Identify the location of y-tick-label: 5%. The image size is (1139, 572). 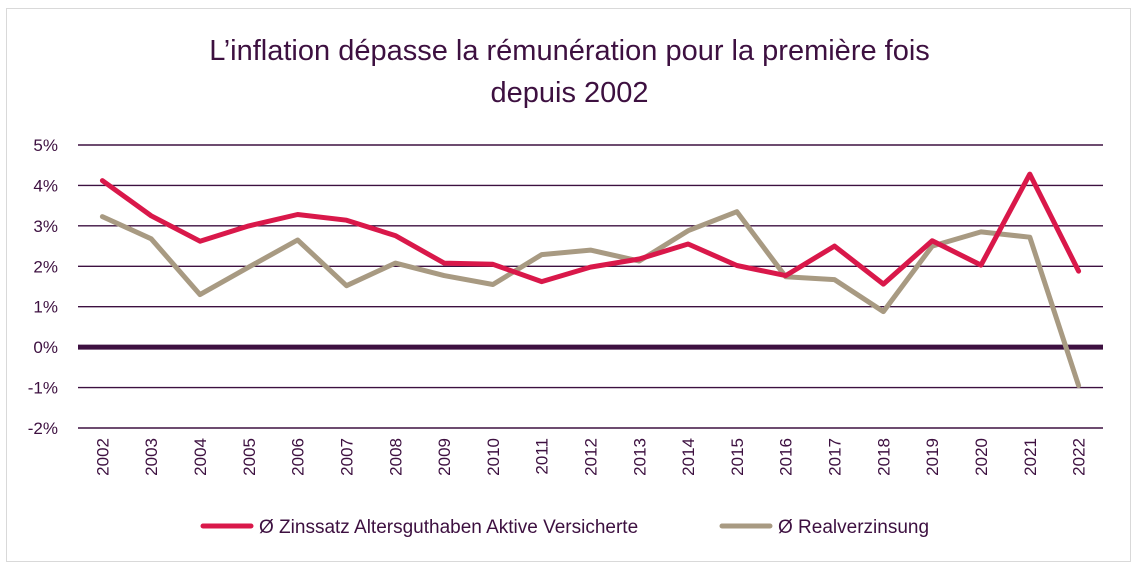
(45, 145).